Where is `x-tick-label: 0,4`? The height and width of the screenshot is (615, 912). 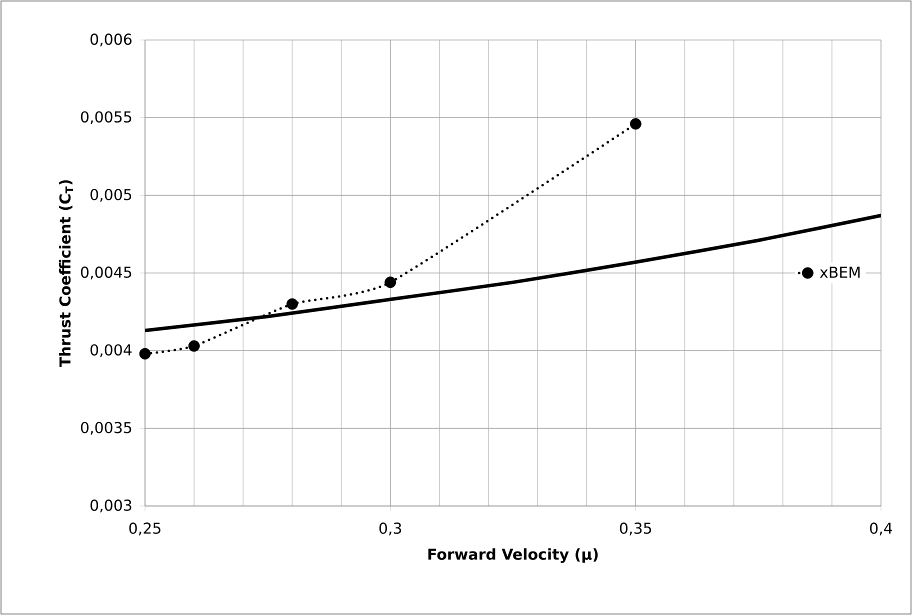 x-tick-label: 0,4 is located at coordinates (881, 529).